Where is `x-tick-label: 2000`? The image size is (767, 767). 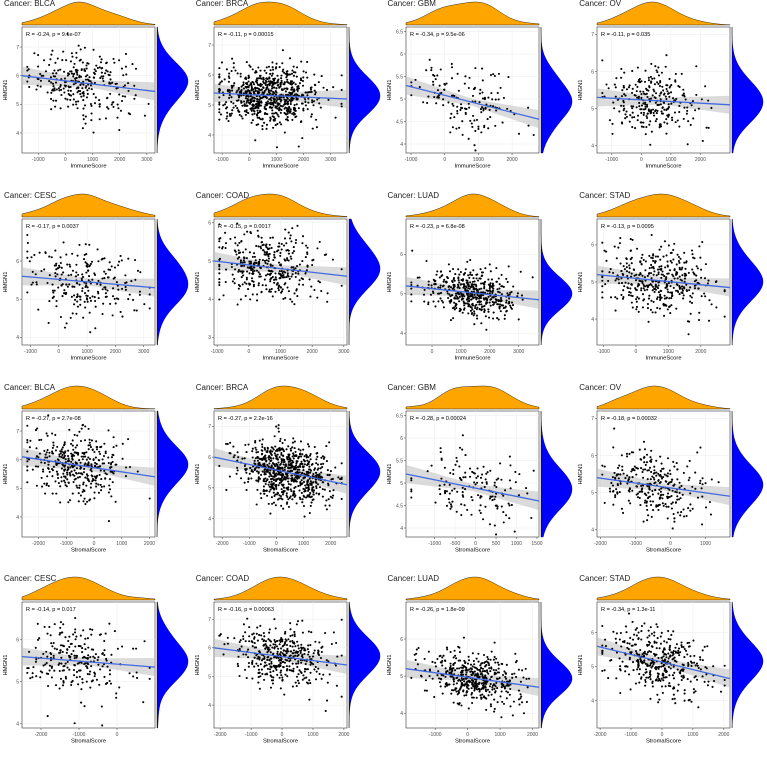 x-tick-label: 2000 is located at coordinates (311, 352).